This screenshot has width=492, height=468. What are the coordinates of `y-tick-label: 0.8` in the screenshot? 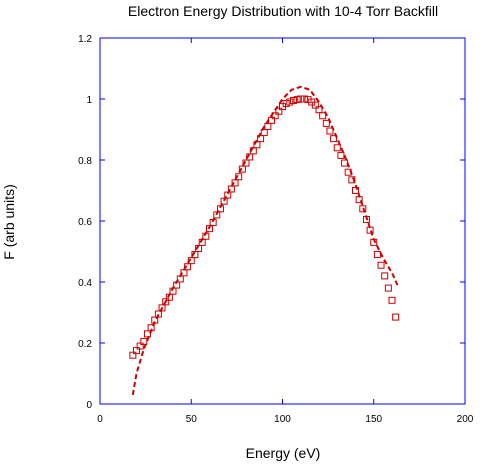 It's located at (85, 161).